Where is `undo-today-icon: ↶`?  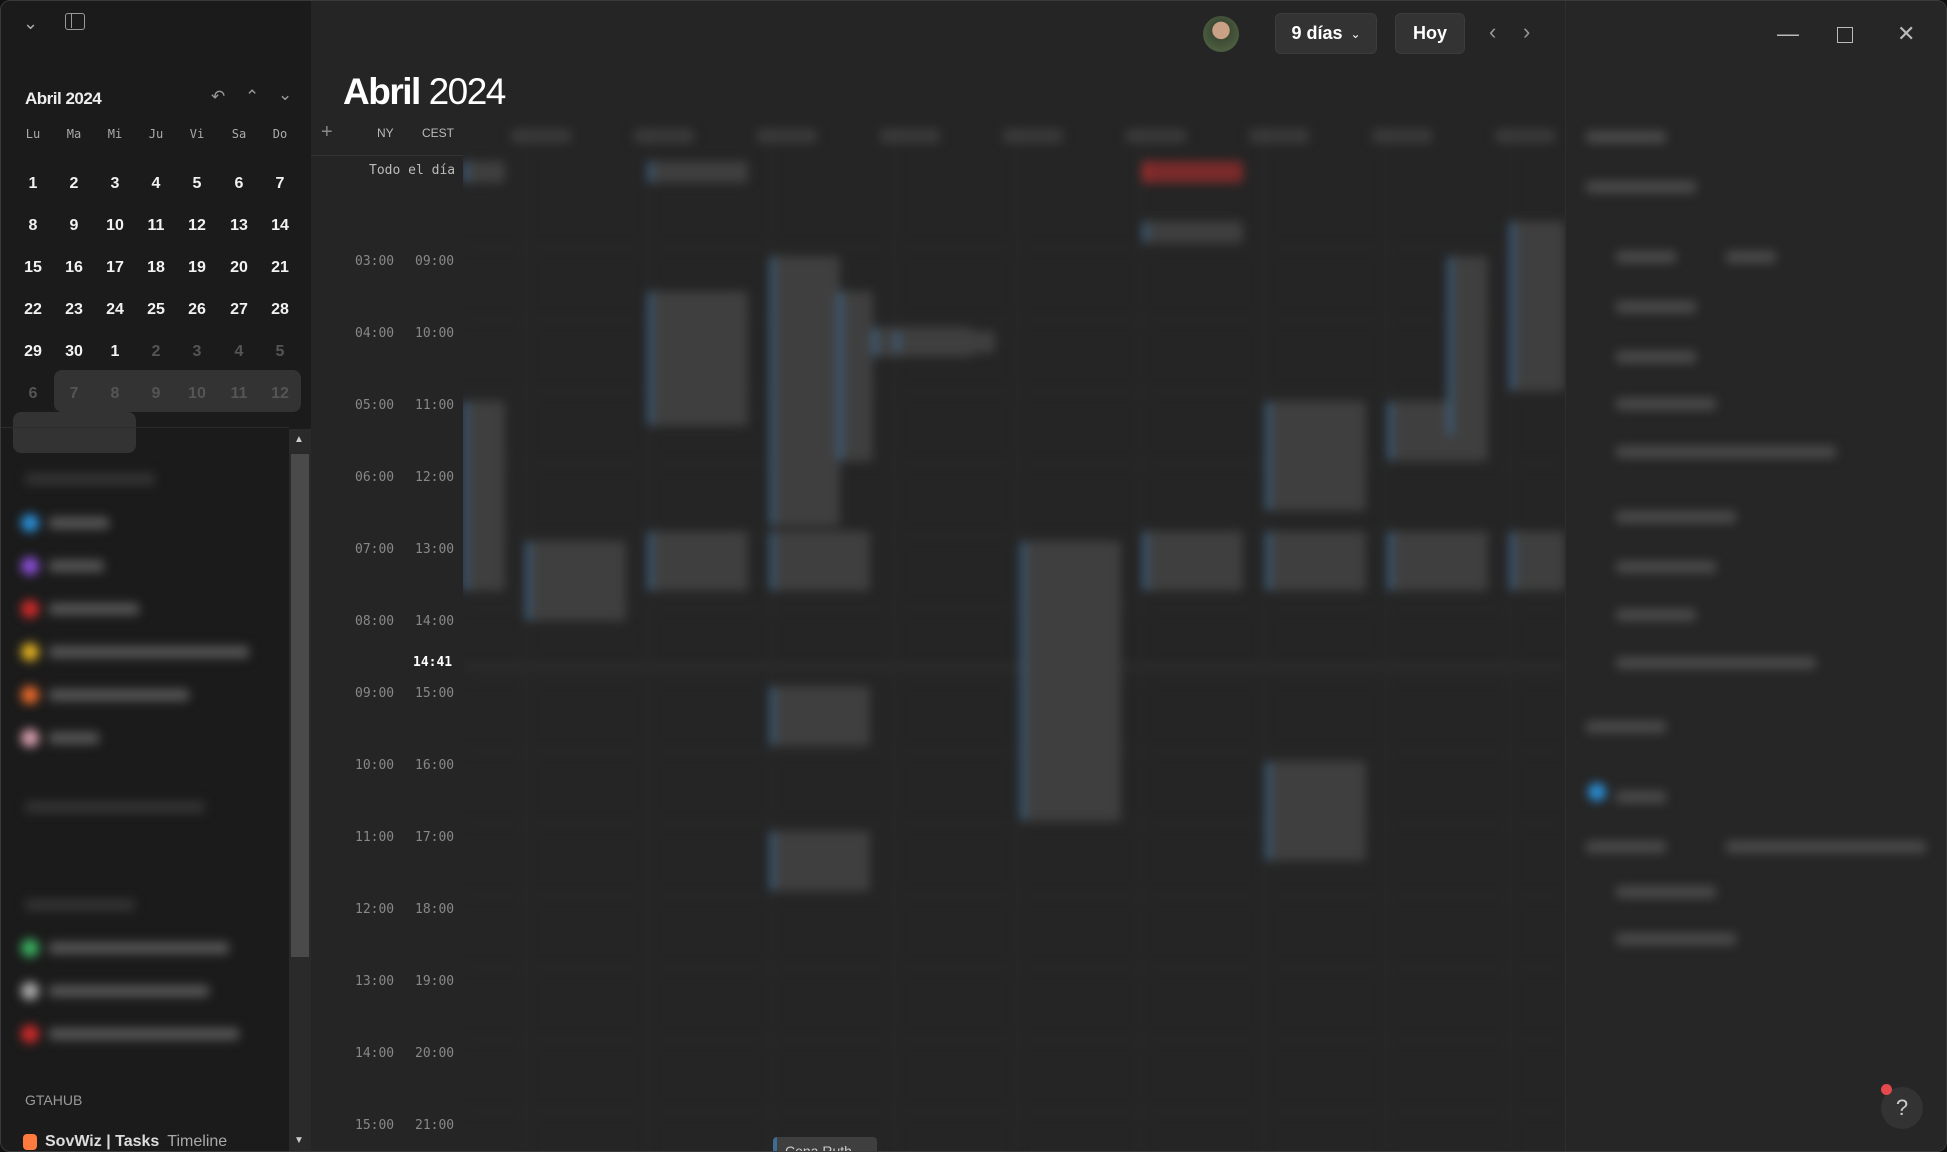
undo-today-icon: ↶ is located at coordinates (218, 96).